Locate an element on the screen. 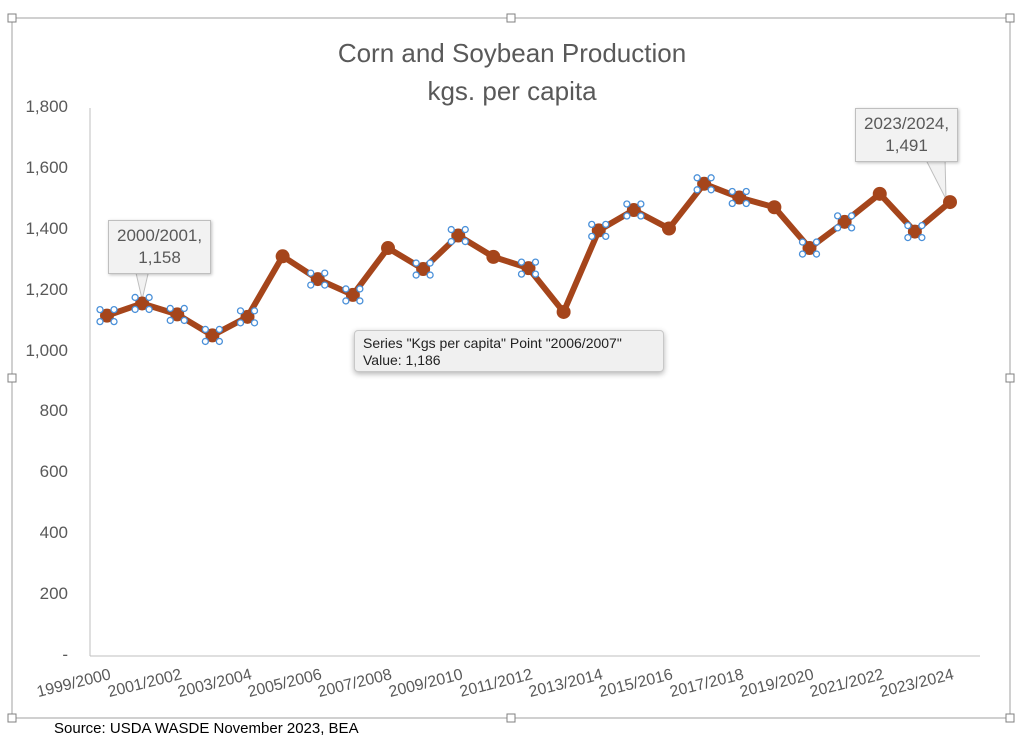  y-tick-label: 1,000 is located at coordinates (46, 350).